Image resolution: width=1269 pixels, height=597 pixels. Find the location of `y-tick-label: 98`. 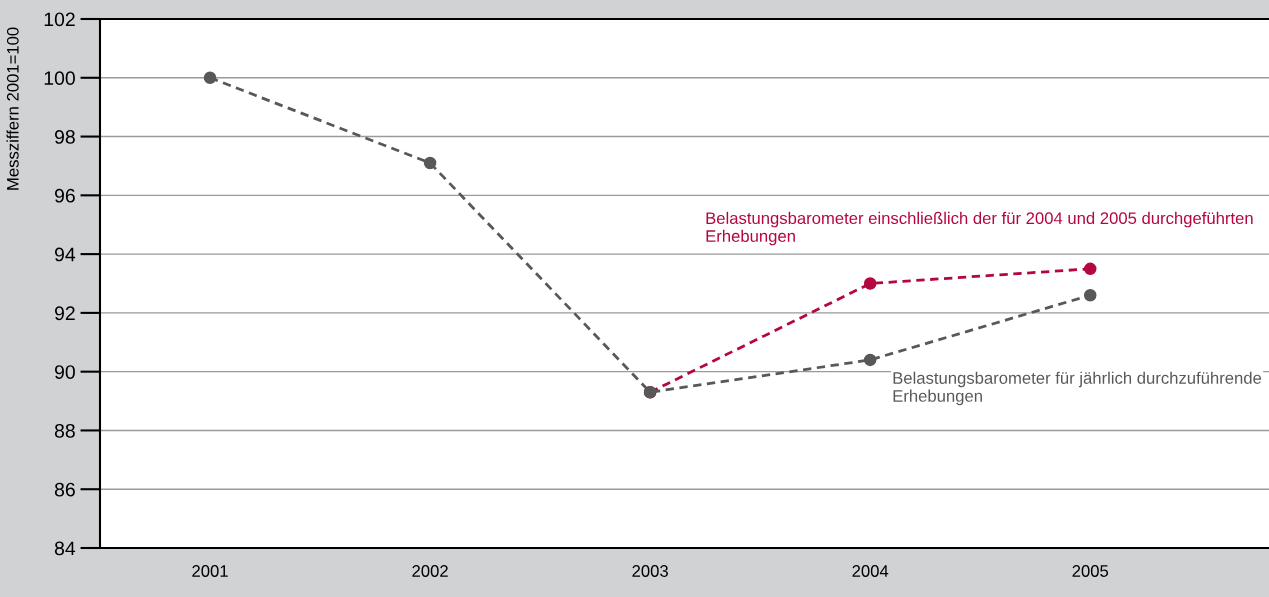

y-tick-label: 98 is located at coordinates (64, 137).